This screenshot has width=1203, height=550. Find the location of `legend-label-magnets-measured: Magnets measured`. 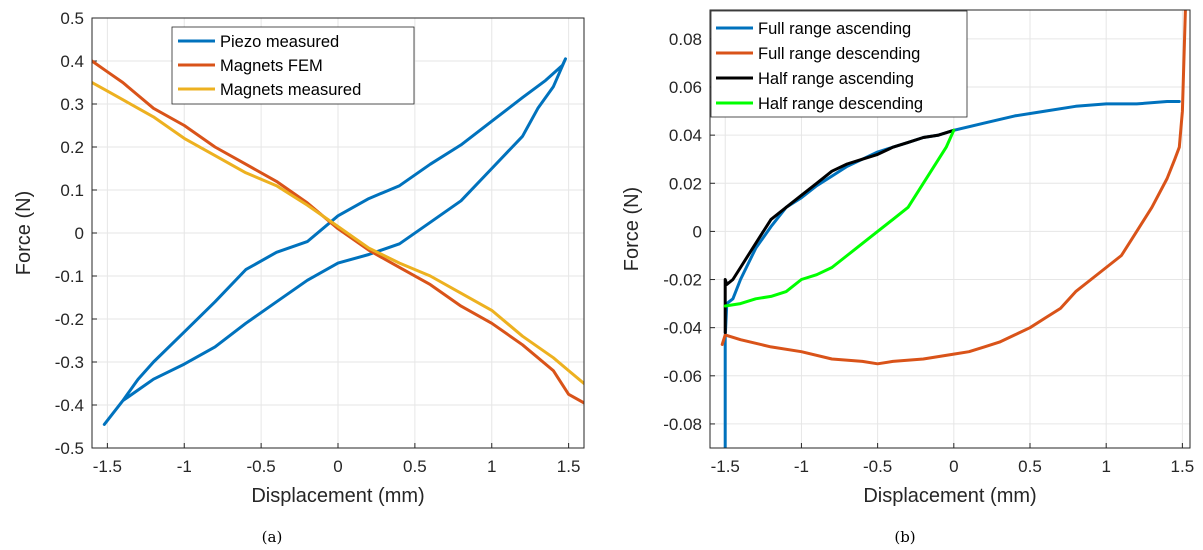

legend-label-magnets-measured: Magnets measured is located at coordinates (290, 90).